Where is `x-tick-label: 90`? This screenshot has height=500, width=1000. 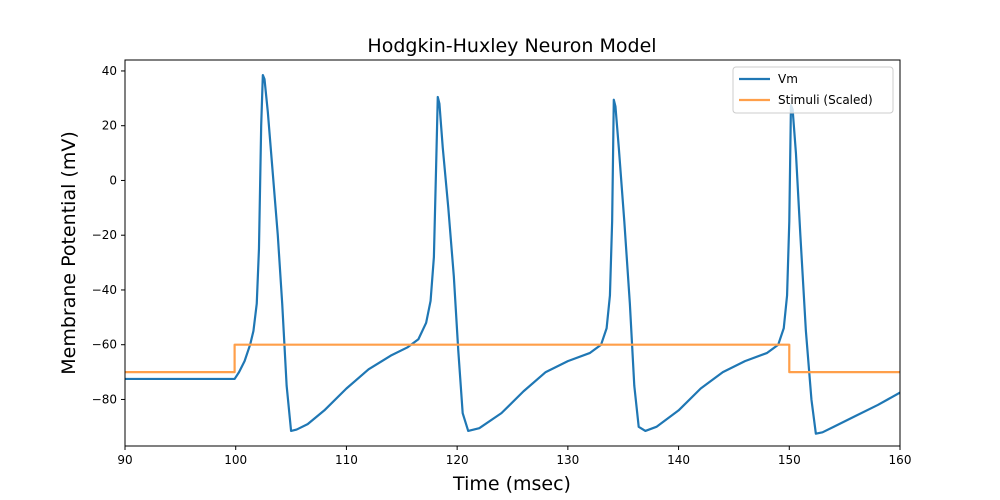
x-tick-label: 90 is located at coordinates (124, 460).